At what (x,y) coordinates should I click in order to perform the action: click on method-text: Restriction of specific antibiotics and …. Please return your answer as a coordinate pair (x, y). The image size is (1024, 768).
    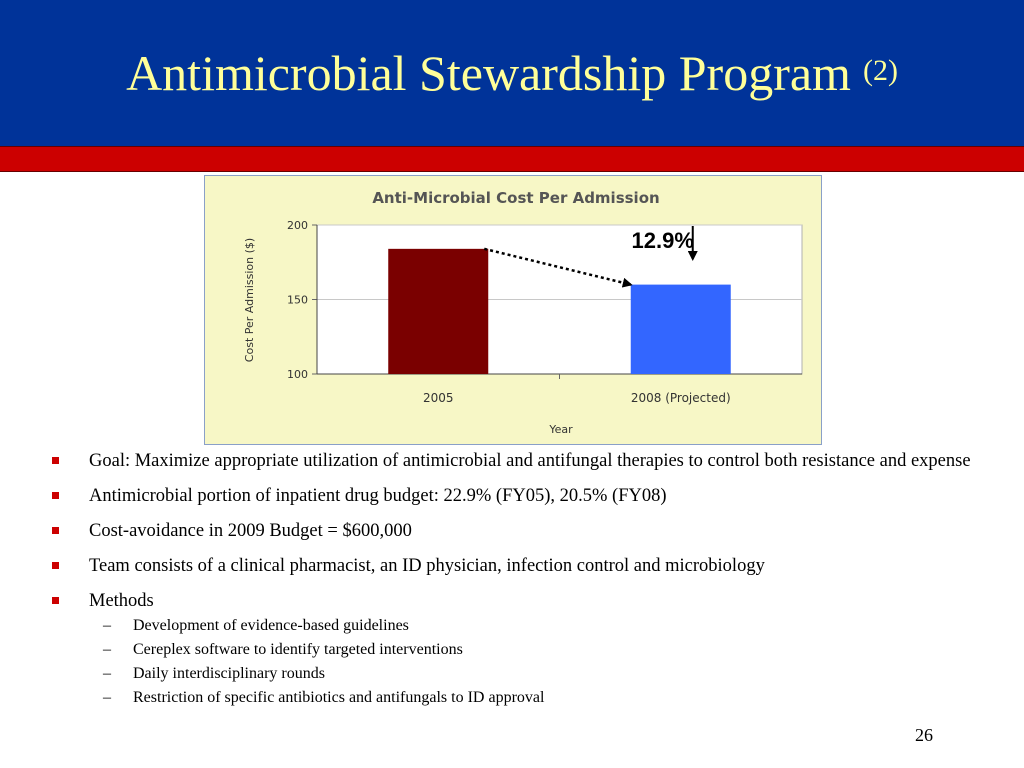
    Looking at the image, I should click on (339, 697).